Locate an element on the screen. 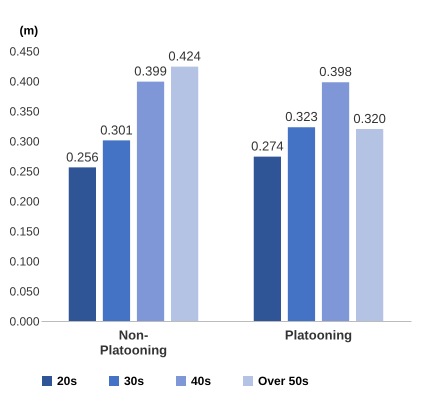  y-tick-label: 0.150 is located at coordinates (24, 231).